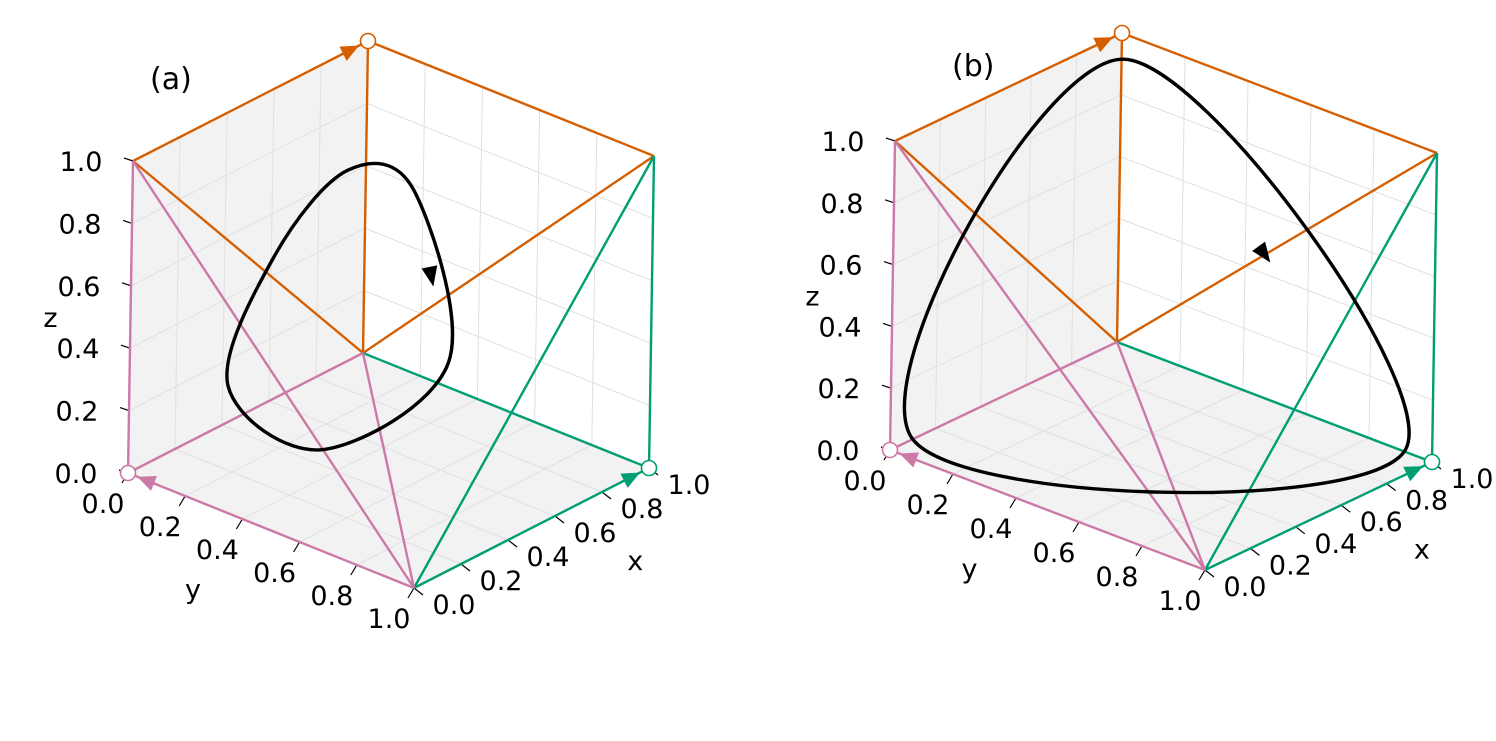  Describe the element at coordinates (193, 590) in the screenshot. I see `y-axis-label: y` at that location.